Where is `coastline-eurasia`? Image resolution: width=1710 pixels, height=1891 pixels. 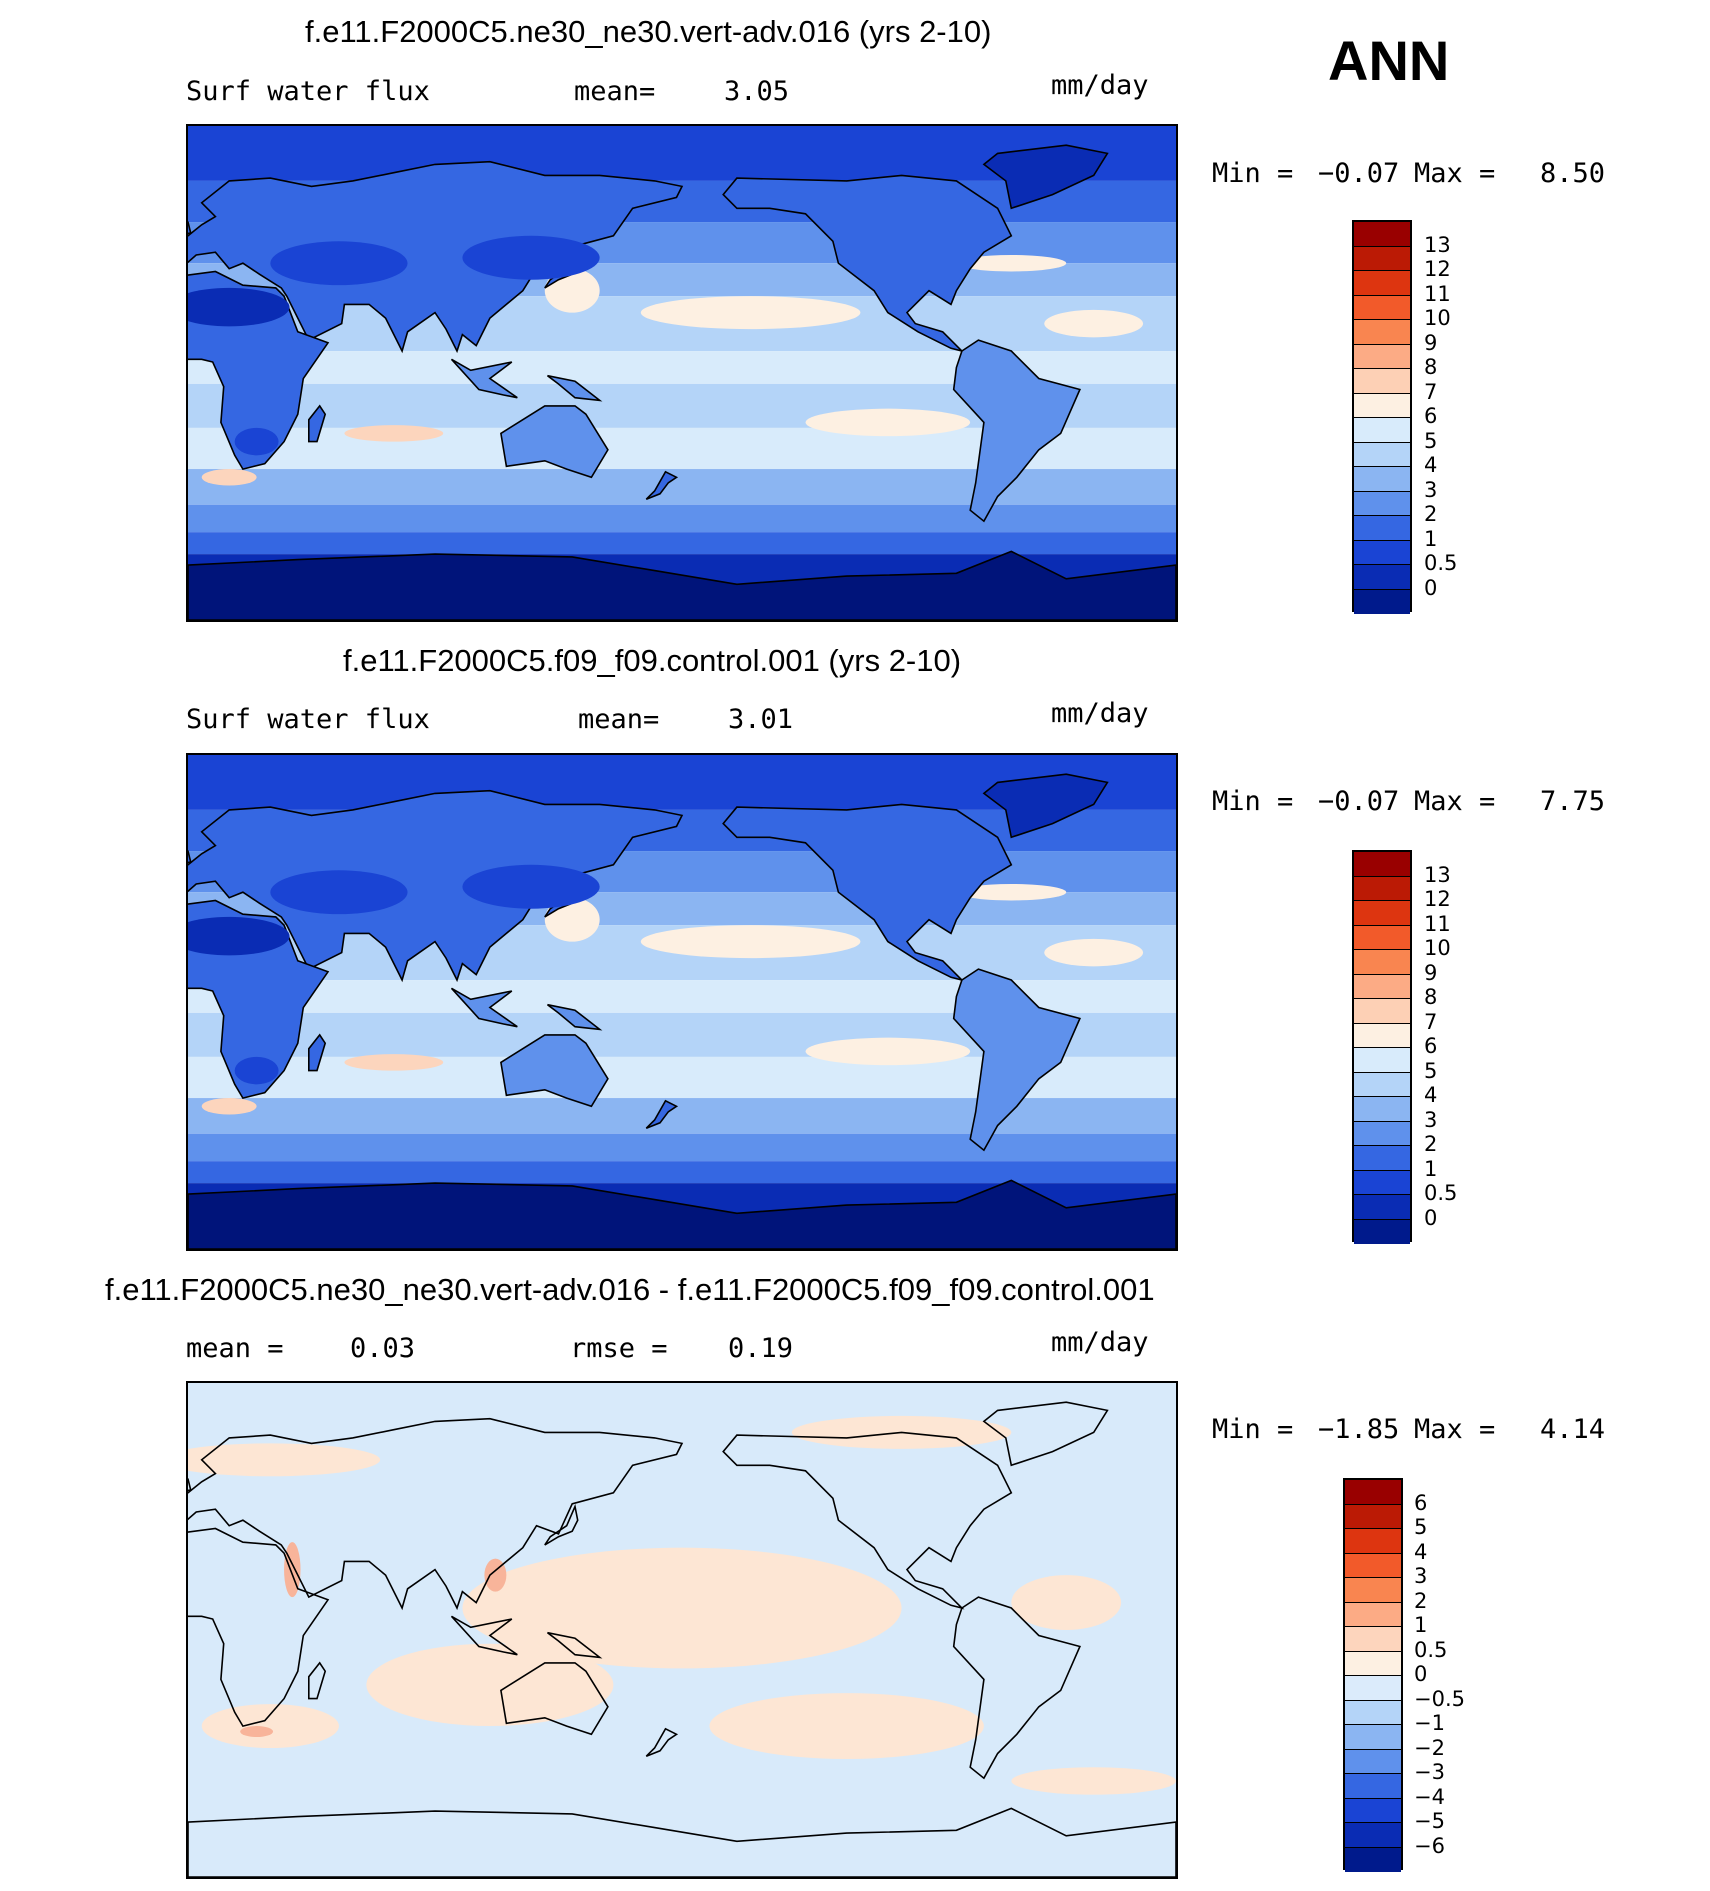 coastline-eurasia is located at coordinates (436, 1514).